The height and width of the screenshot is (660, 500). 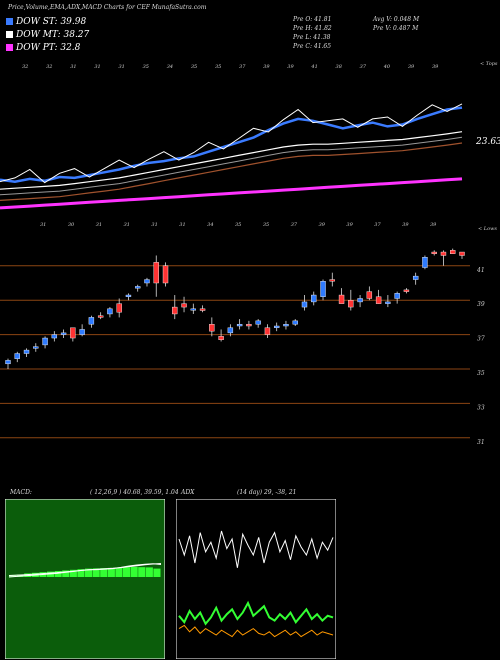 What do you see at coordinates (396, 19) in the screenshot?
I see `quote-avg-v: Avg V: 0.048 M` at bounding box center [396, 19].